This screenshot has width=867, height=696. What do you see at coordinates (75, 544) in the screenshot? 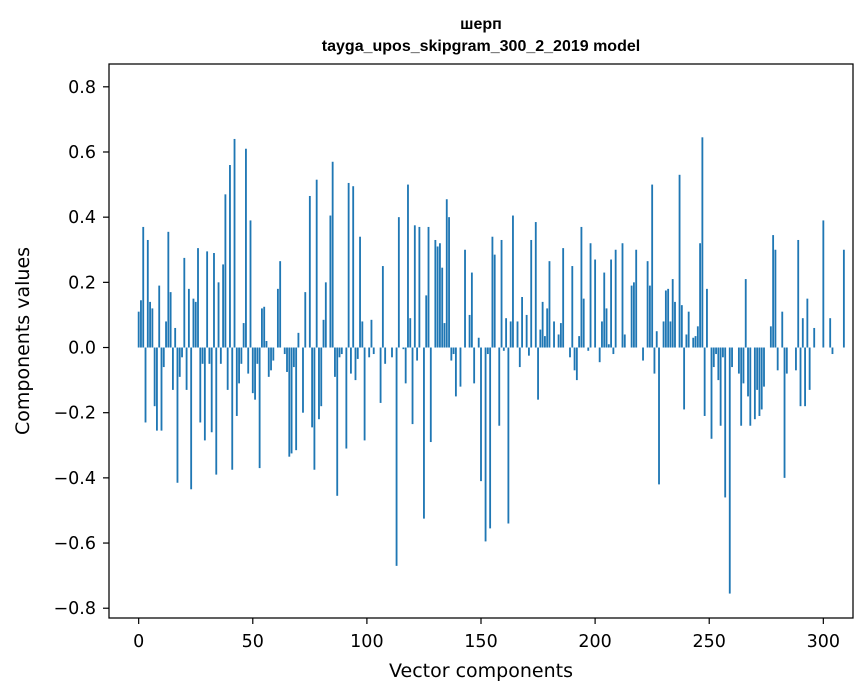
I see `y-tick-label: −0.6` at bounding box center [75, 544].